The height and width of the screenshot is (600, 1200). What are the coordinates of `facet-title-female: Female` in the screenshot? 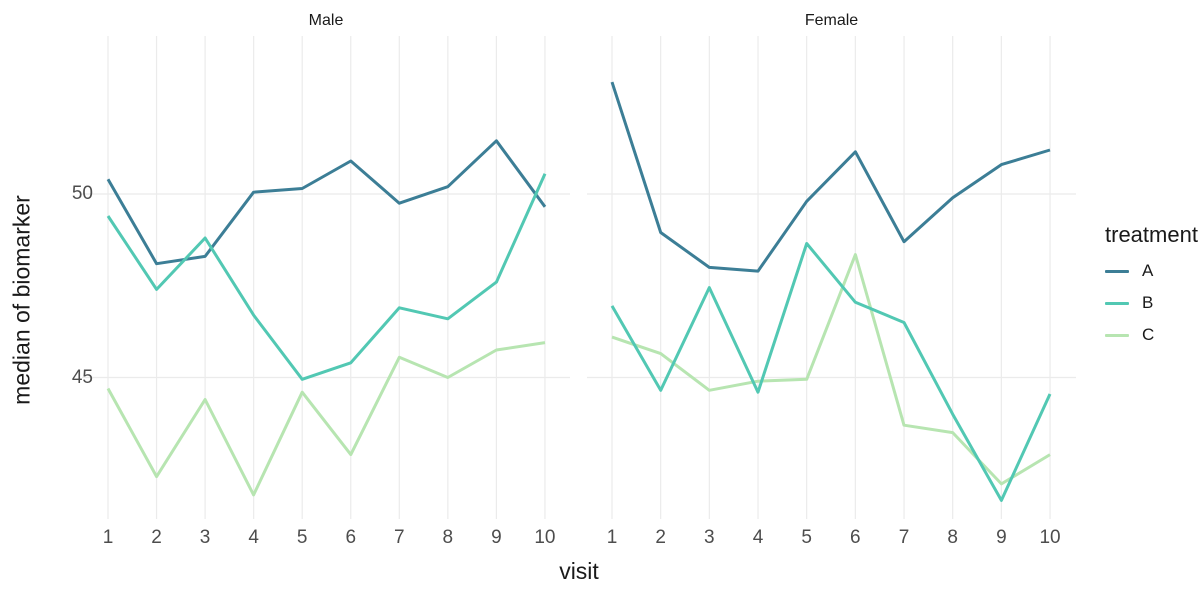 It's located at (831, 20).